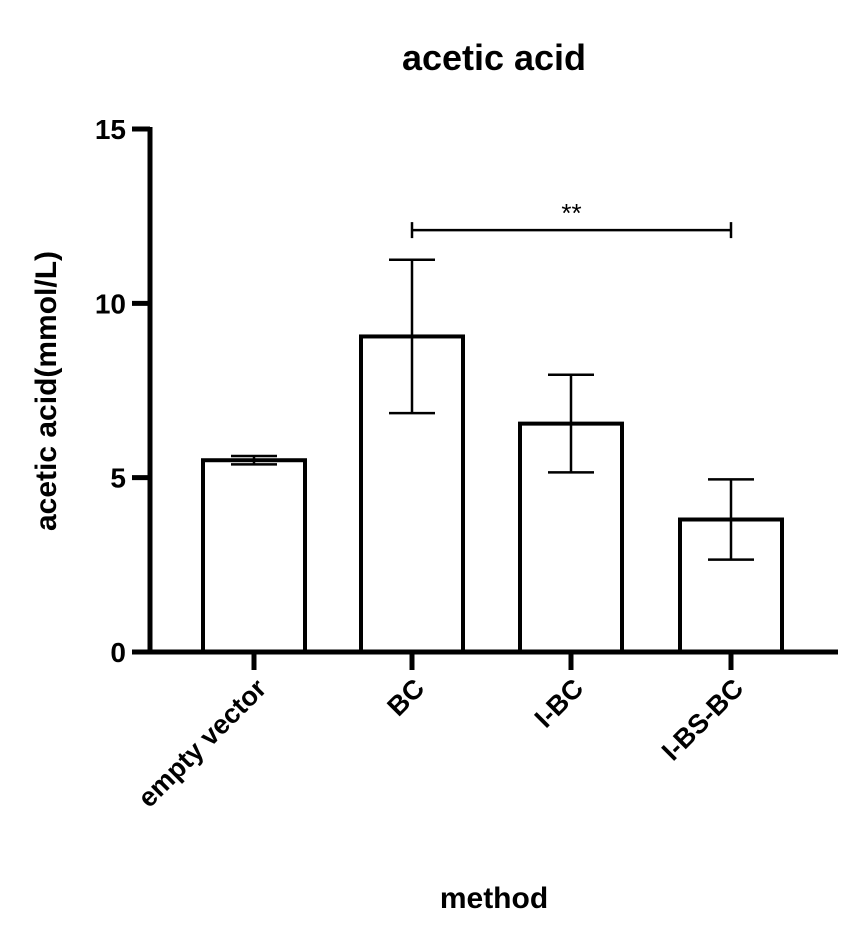 The height and width of the screenshot is (948, 859). I want to click on y-axis-title: acetic acid(mmol/L), so click(46, 391).